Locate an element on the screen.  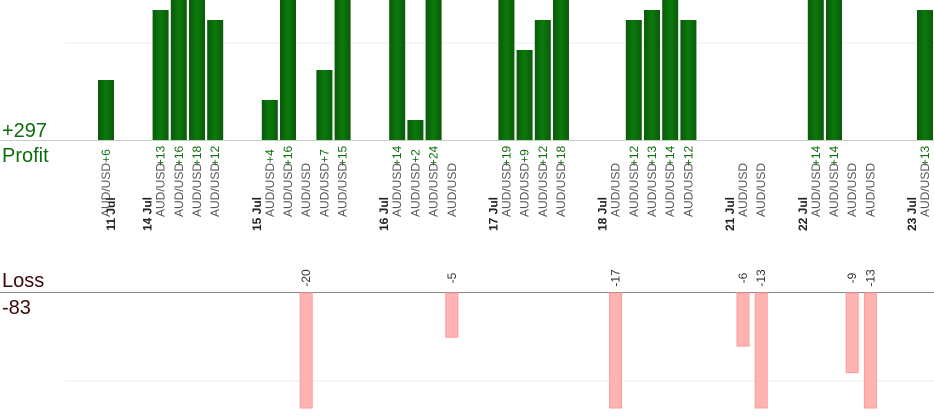
profit-value-label: +15 is located at coordinates (343, 155).